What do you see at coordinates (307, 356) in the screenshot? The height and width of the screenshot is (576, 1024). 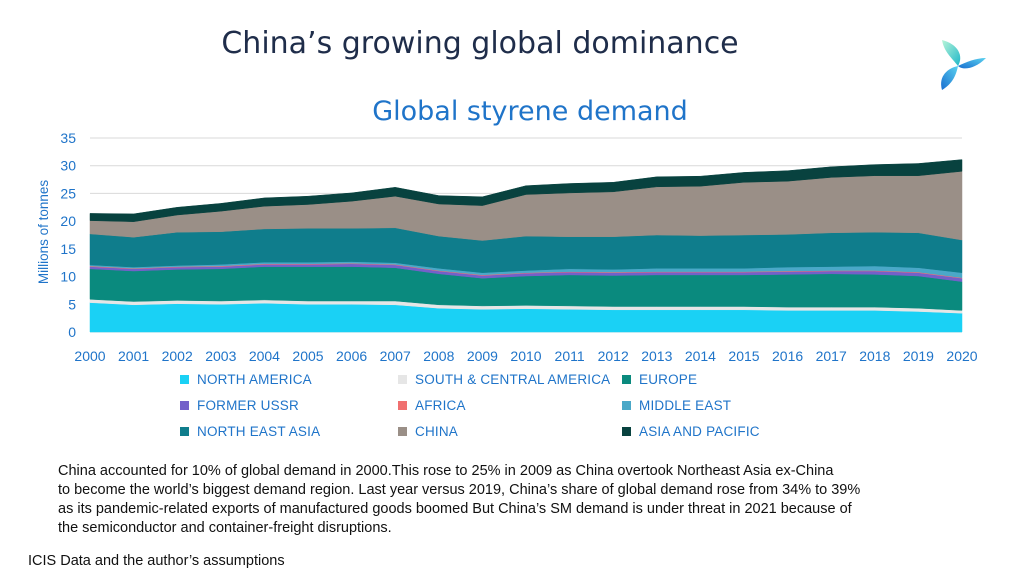 I see `x-tick-label: 2005` at bounding box center [307, 356].